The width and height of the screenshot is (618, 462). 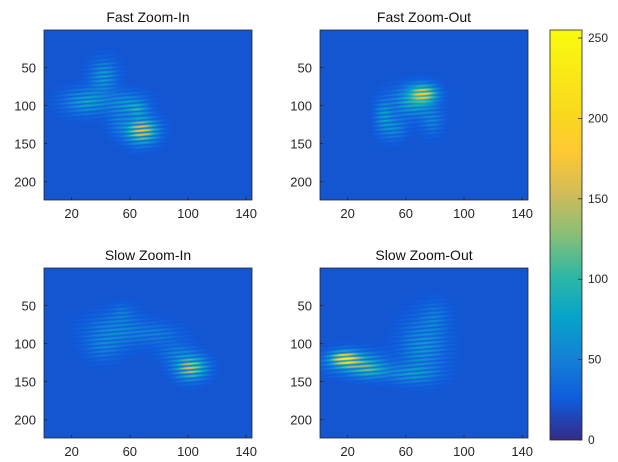 What do you see at coordinates (593, 239) in the screenshot?
I see `colorbar-tick-labels: 0 50 100 150 200 250` at bounding box center [593, 239].